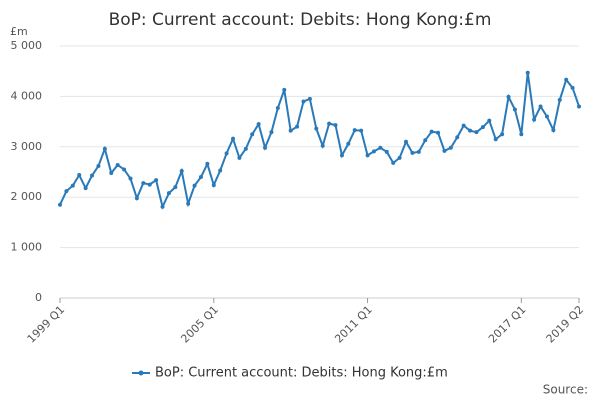 The width and height of the screenshot is (600, 400). Describe the element at coordinates (565, 390) in the screenshot. I see `source: Source:` at that location.